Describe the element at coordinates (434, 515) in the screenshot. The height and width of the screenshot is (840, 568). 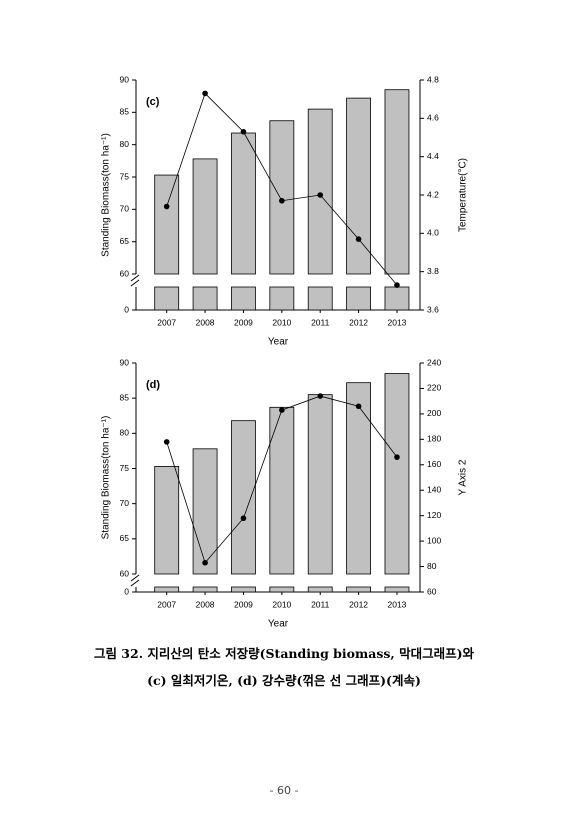
I see `y2-tick-label: 120` at that location.